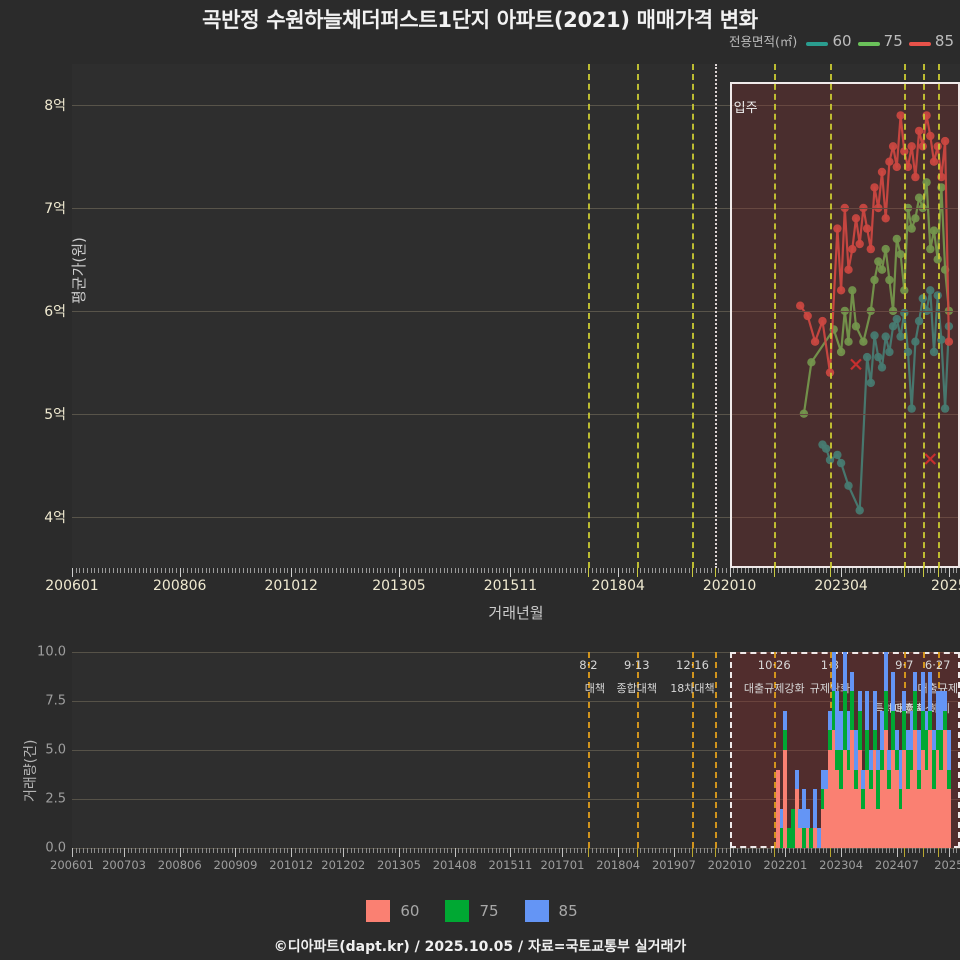 The image size is (960, 960). I want to click on volume-gridline, so click(516, 848).